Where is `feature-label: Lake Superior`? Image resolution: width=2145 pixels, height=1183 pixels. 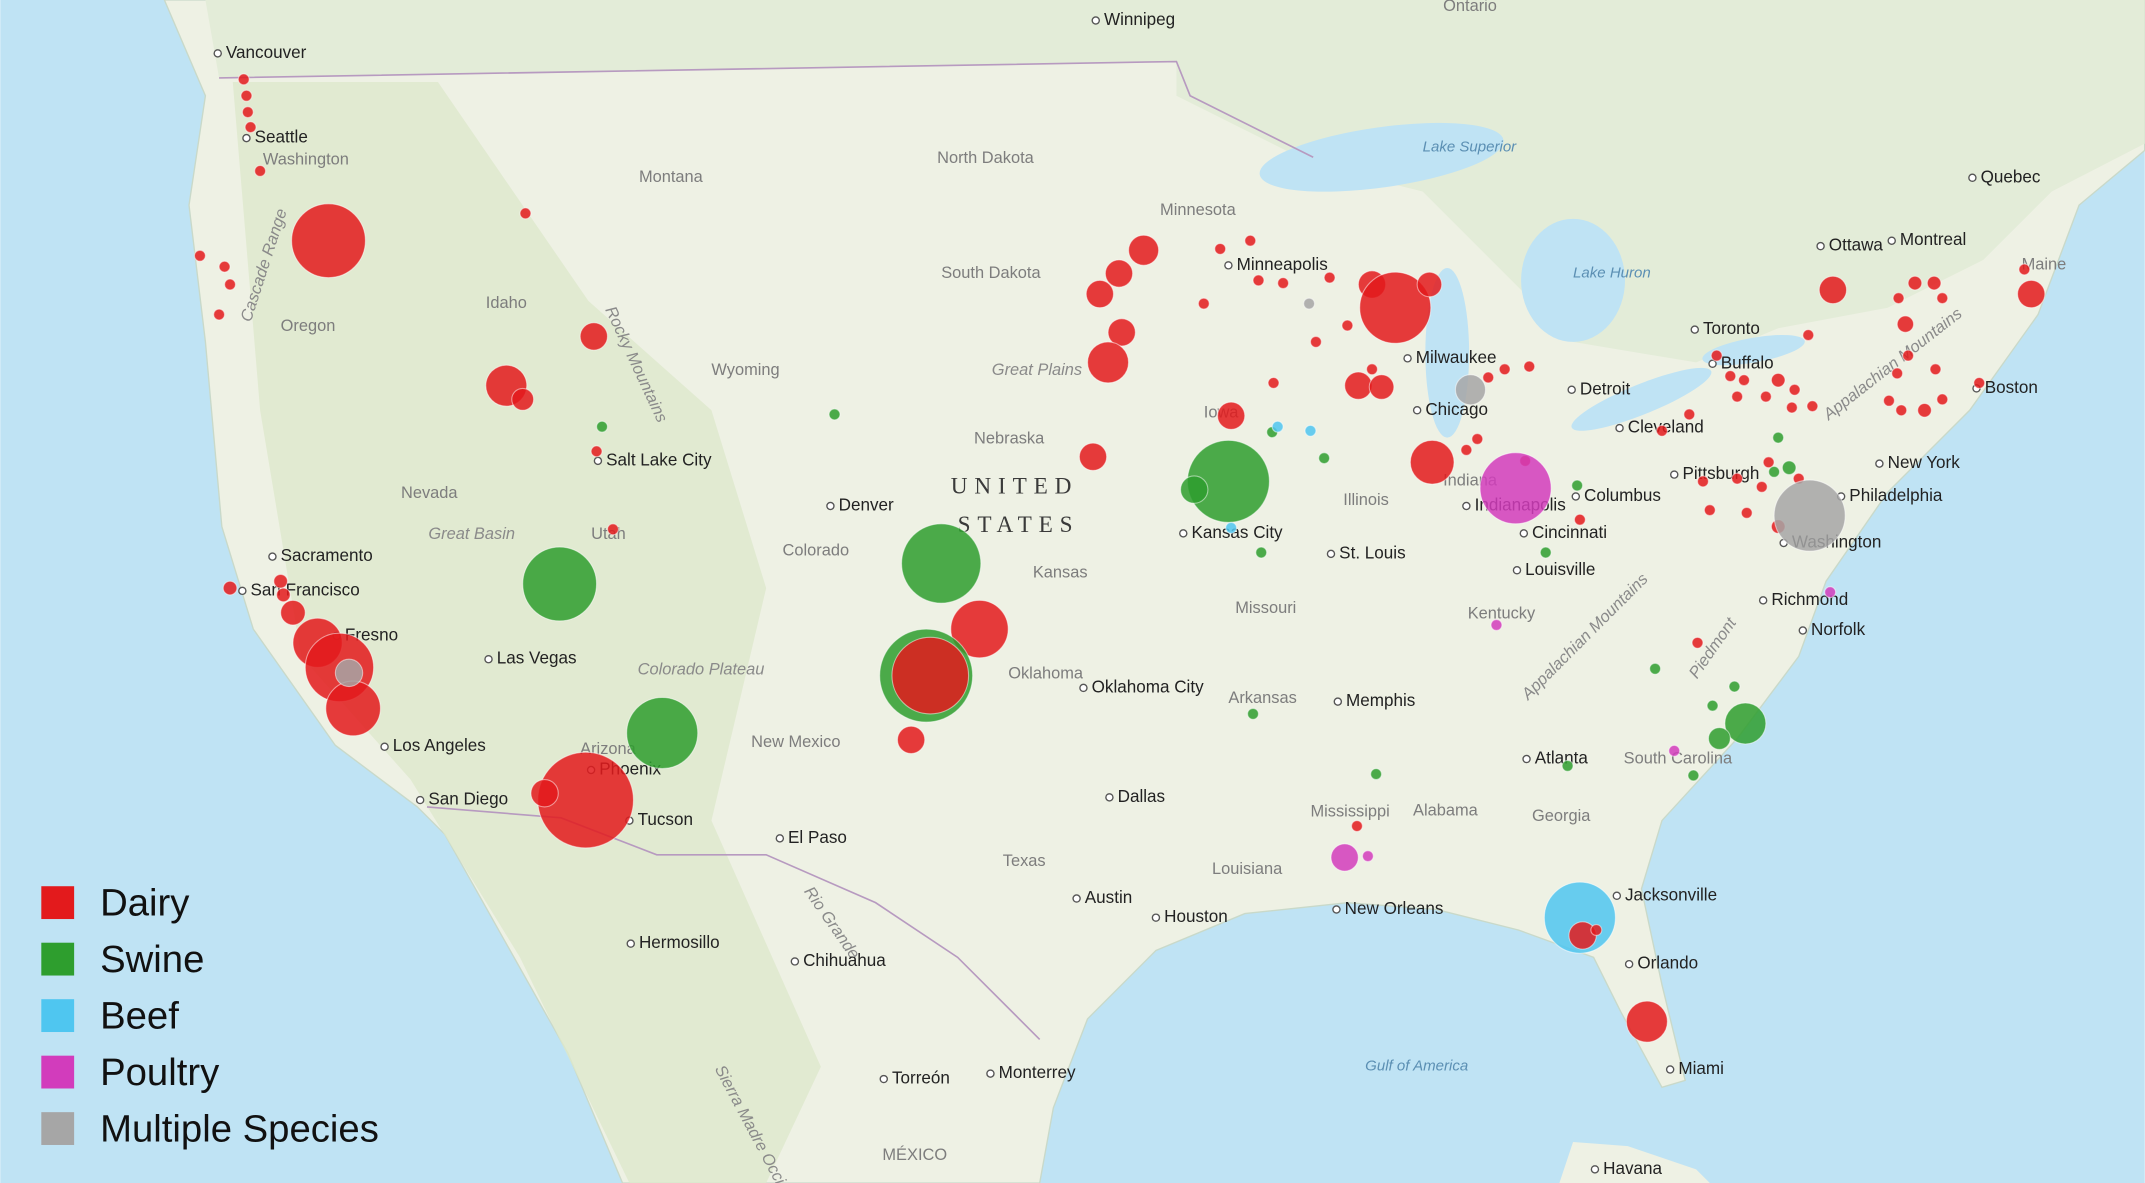 feature-label: Lake Superior is located at coordinates (1470, 147).